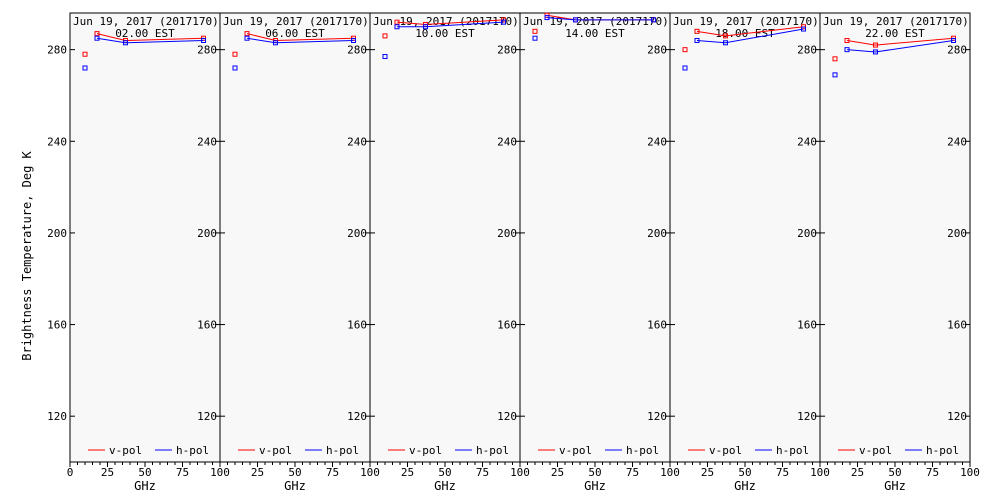  Describe the element at coordinates (295, 33) in the screenshot. I see `panel-subtitle: 06.00 EST` at that location.